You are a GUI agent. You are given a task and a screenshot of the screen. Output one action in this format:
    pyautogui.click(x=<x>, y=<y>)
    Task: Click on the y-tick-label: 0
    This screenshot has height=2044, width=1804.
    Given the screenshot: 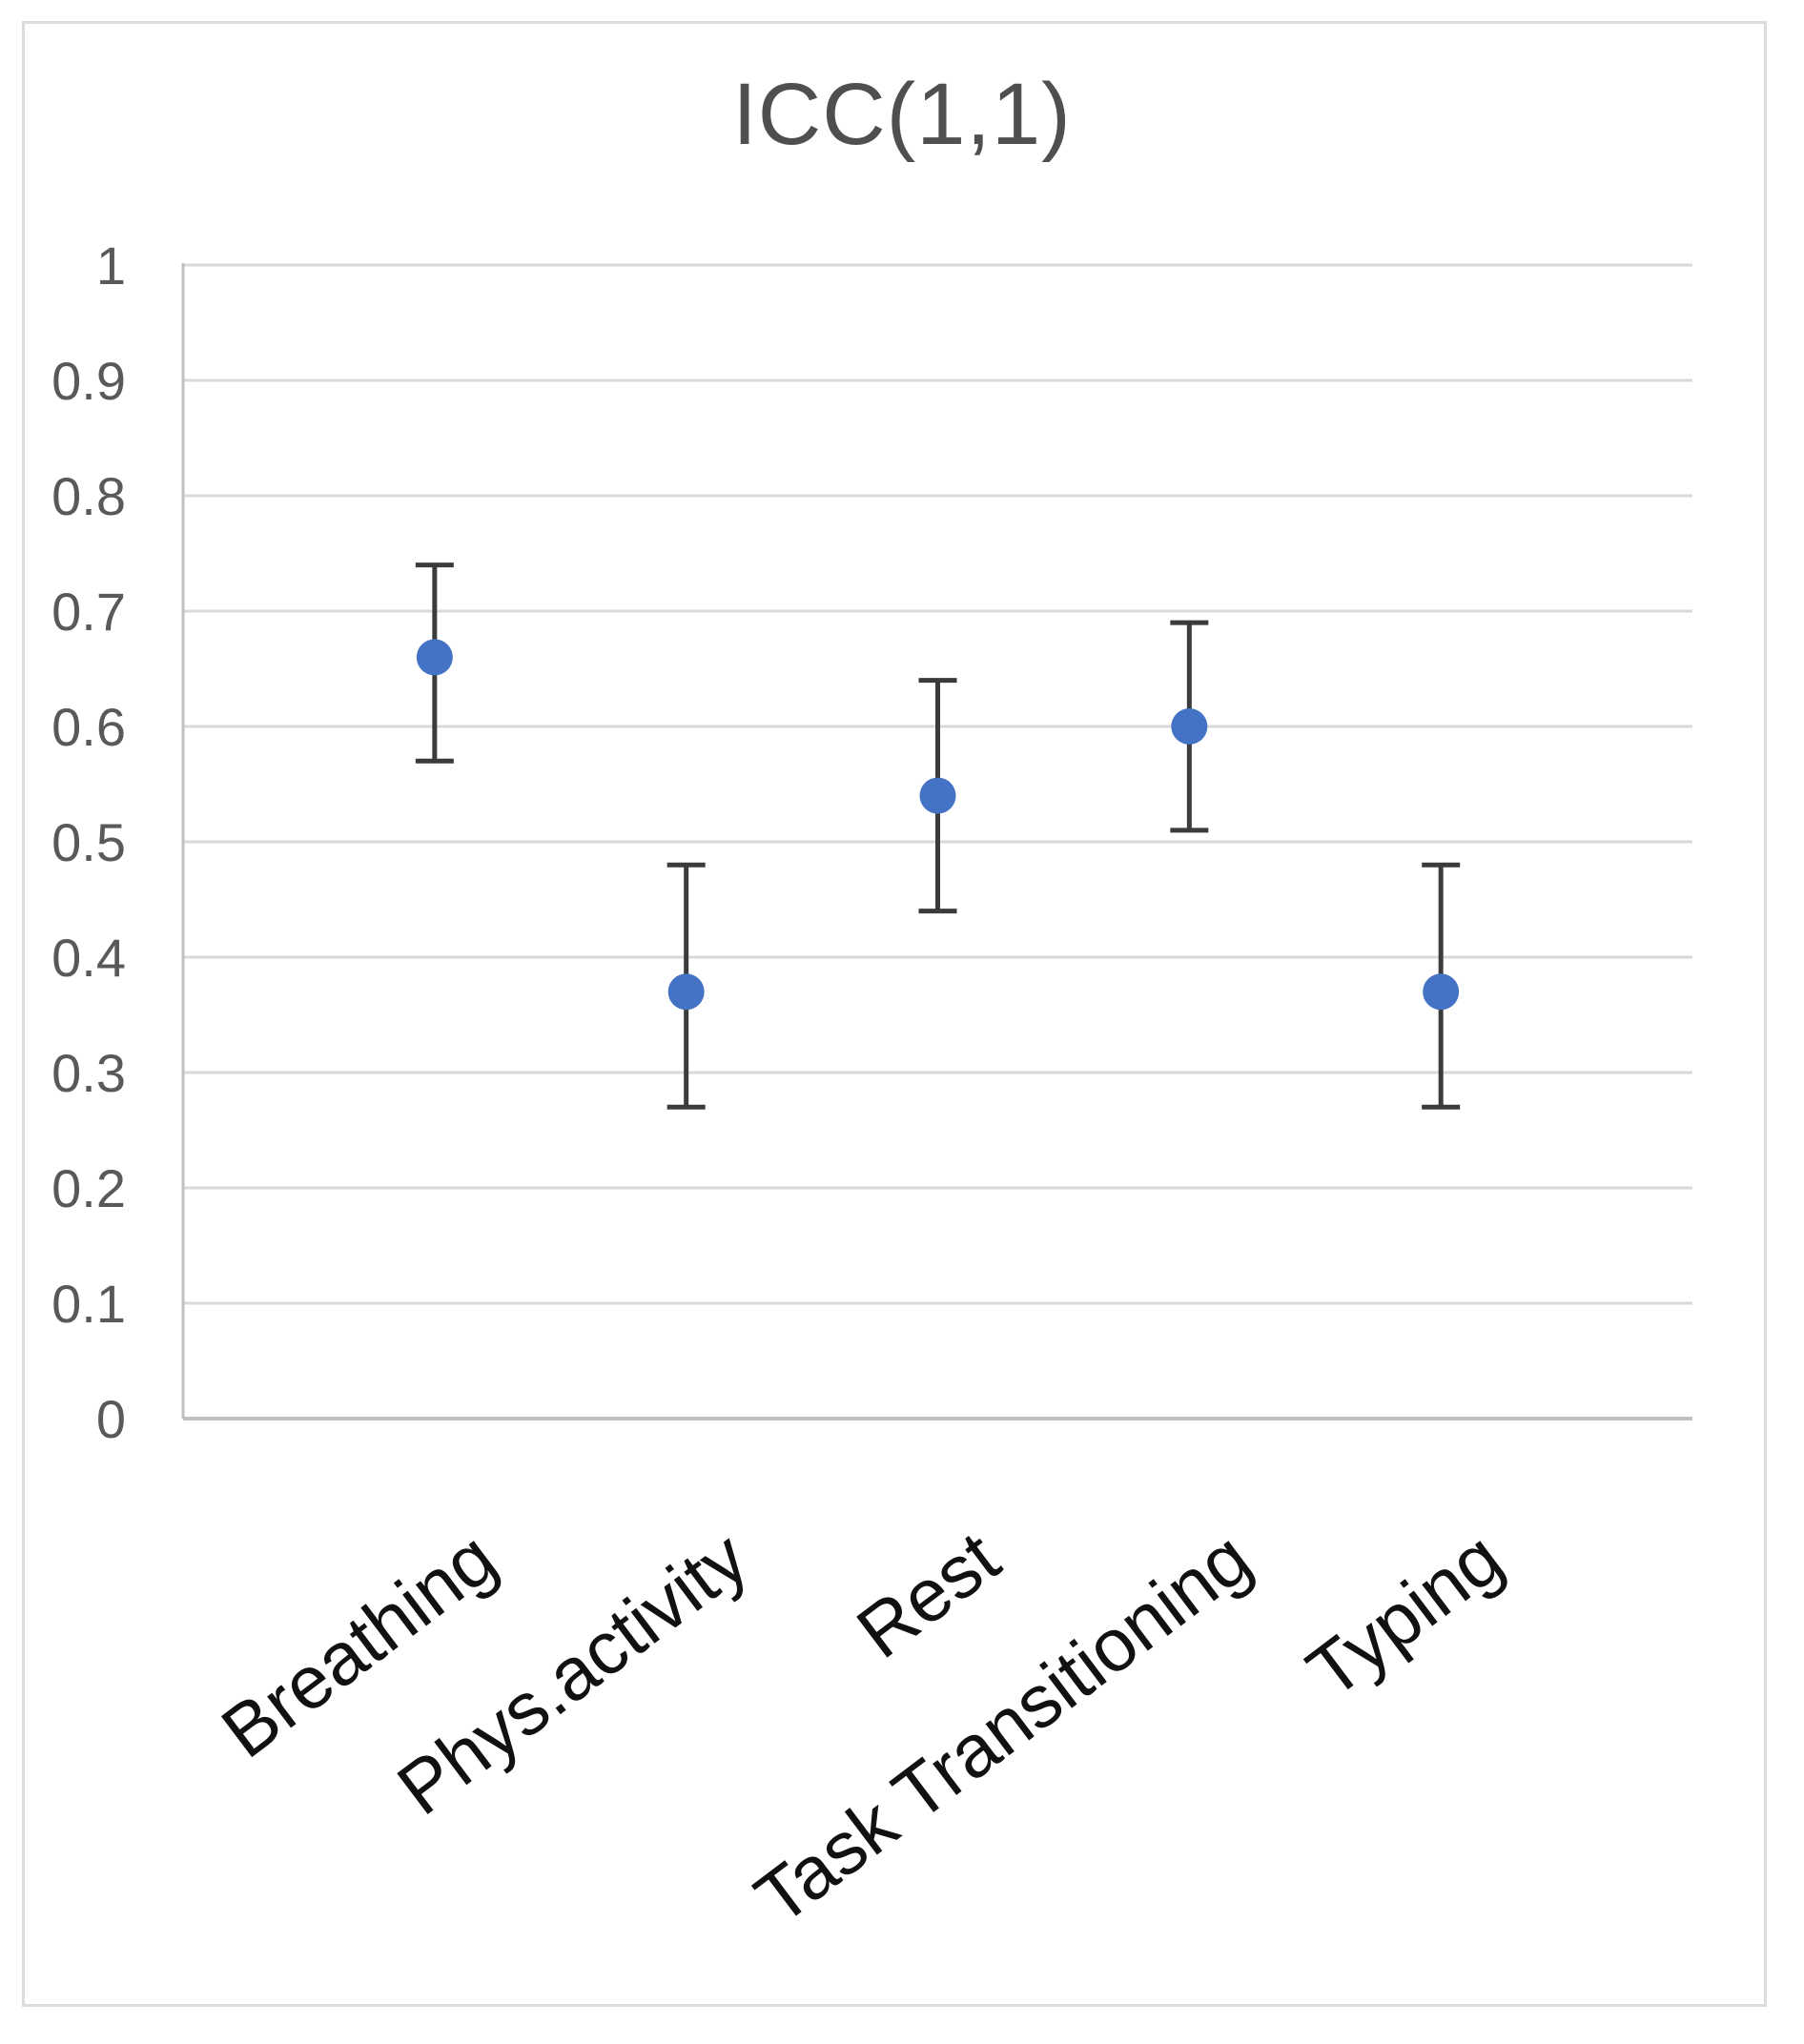 What is the action you would take?
    pyautogui.click(x=111, y=1419)
    